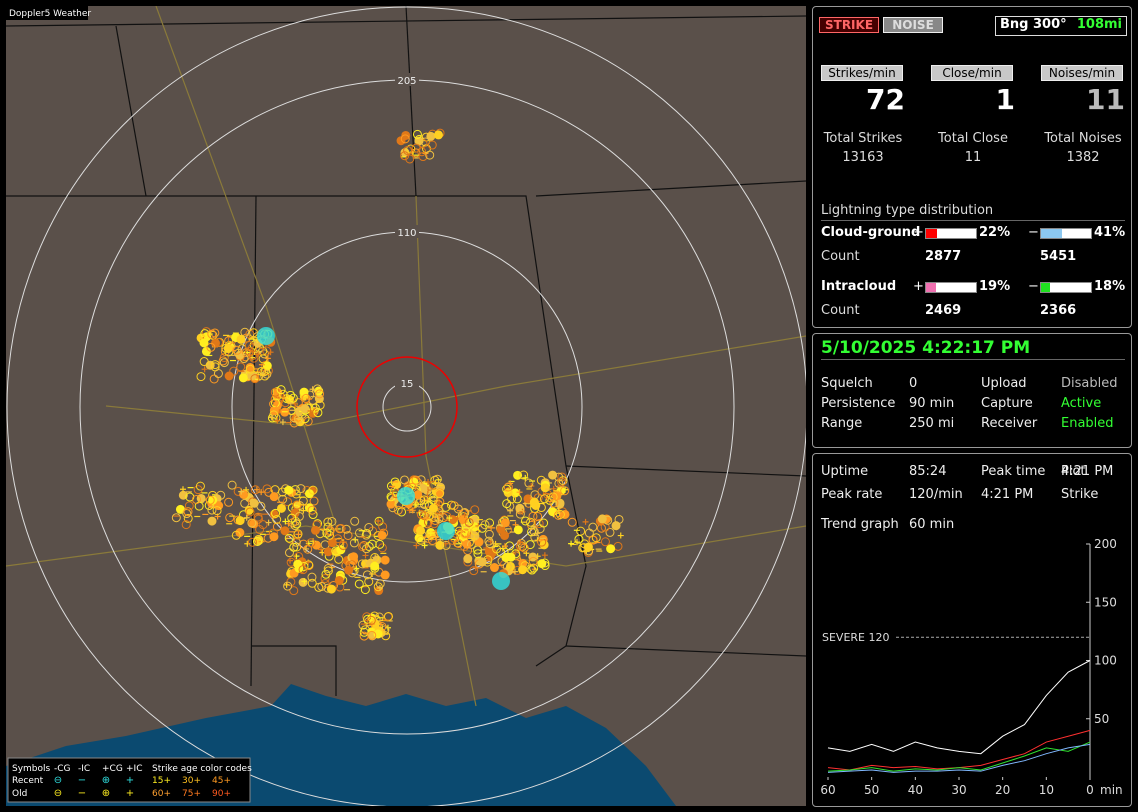 The image size is (1138, 812). What do you see at coordinates (959, 756) in the screenshot?
I see `trend-line` at bounding box center [959, 756].